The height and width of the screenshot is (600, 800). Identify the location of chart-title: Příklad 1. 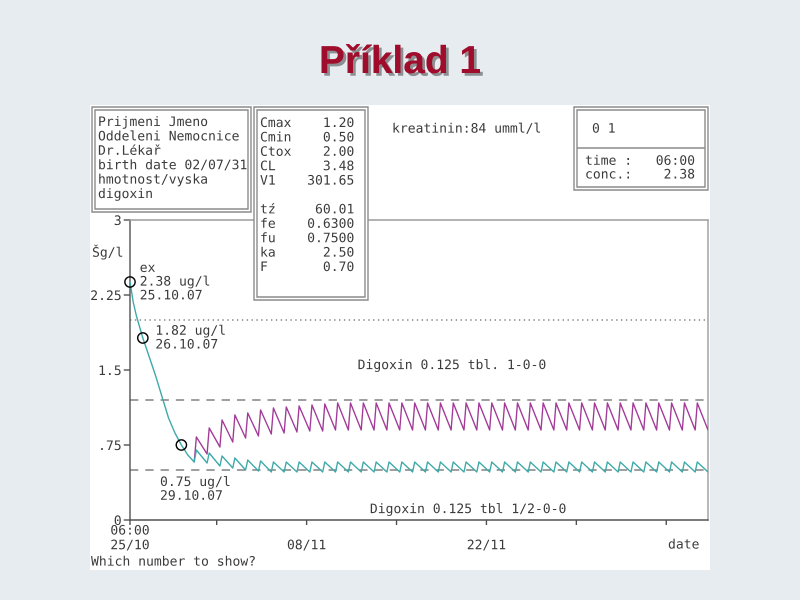
(402, 60).